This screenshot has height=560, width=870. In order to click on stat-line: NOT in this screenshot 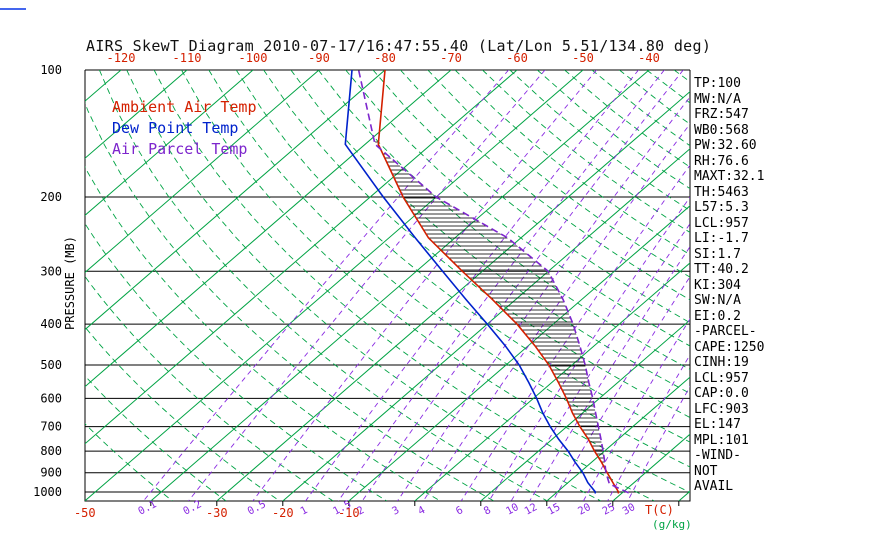, I will do `click(706, 471)`.